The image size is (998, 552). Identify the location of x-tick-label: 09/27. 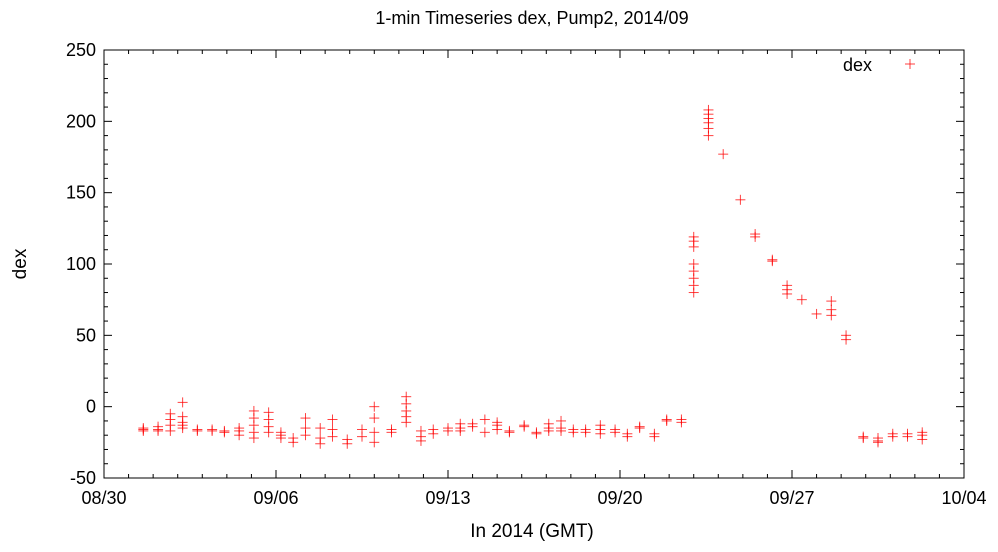
(791, 498).